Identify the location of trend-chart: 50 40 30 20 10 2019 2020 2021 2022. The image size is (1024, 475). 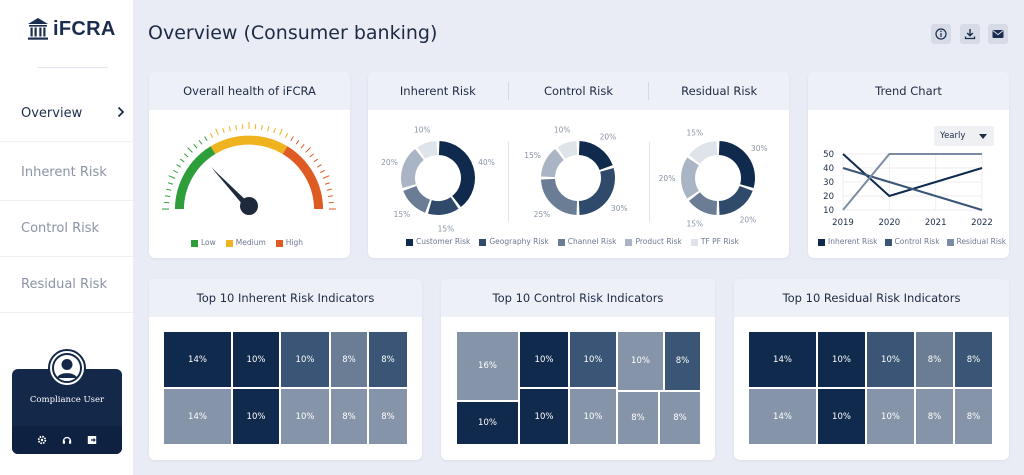
(908, 189).